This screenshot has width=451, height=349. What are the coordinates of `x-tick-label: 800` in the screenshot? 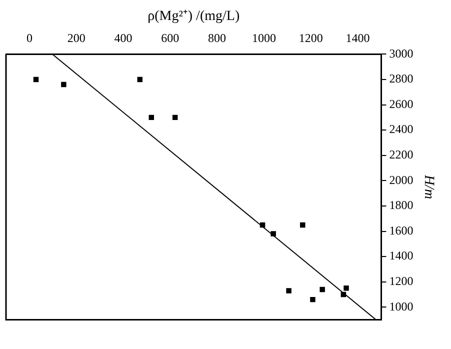 It's located at (217, 38).